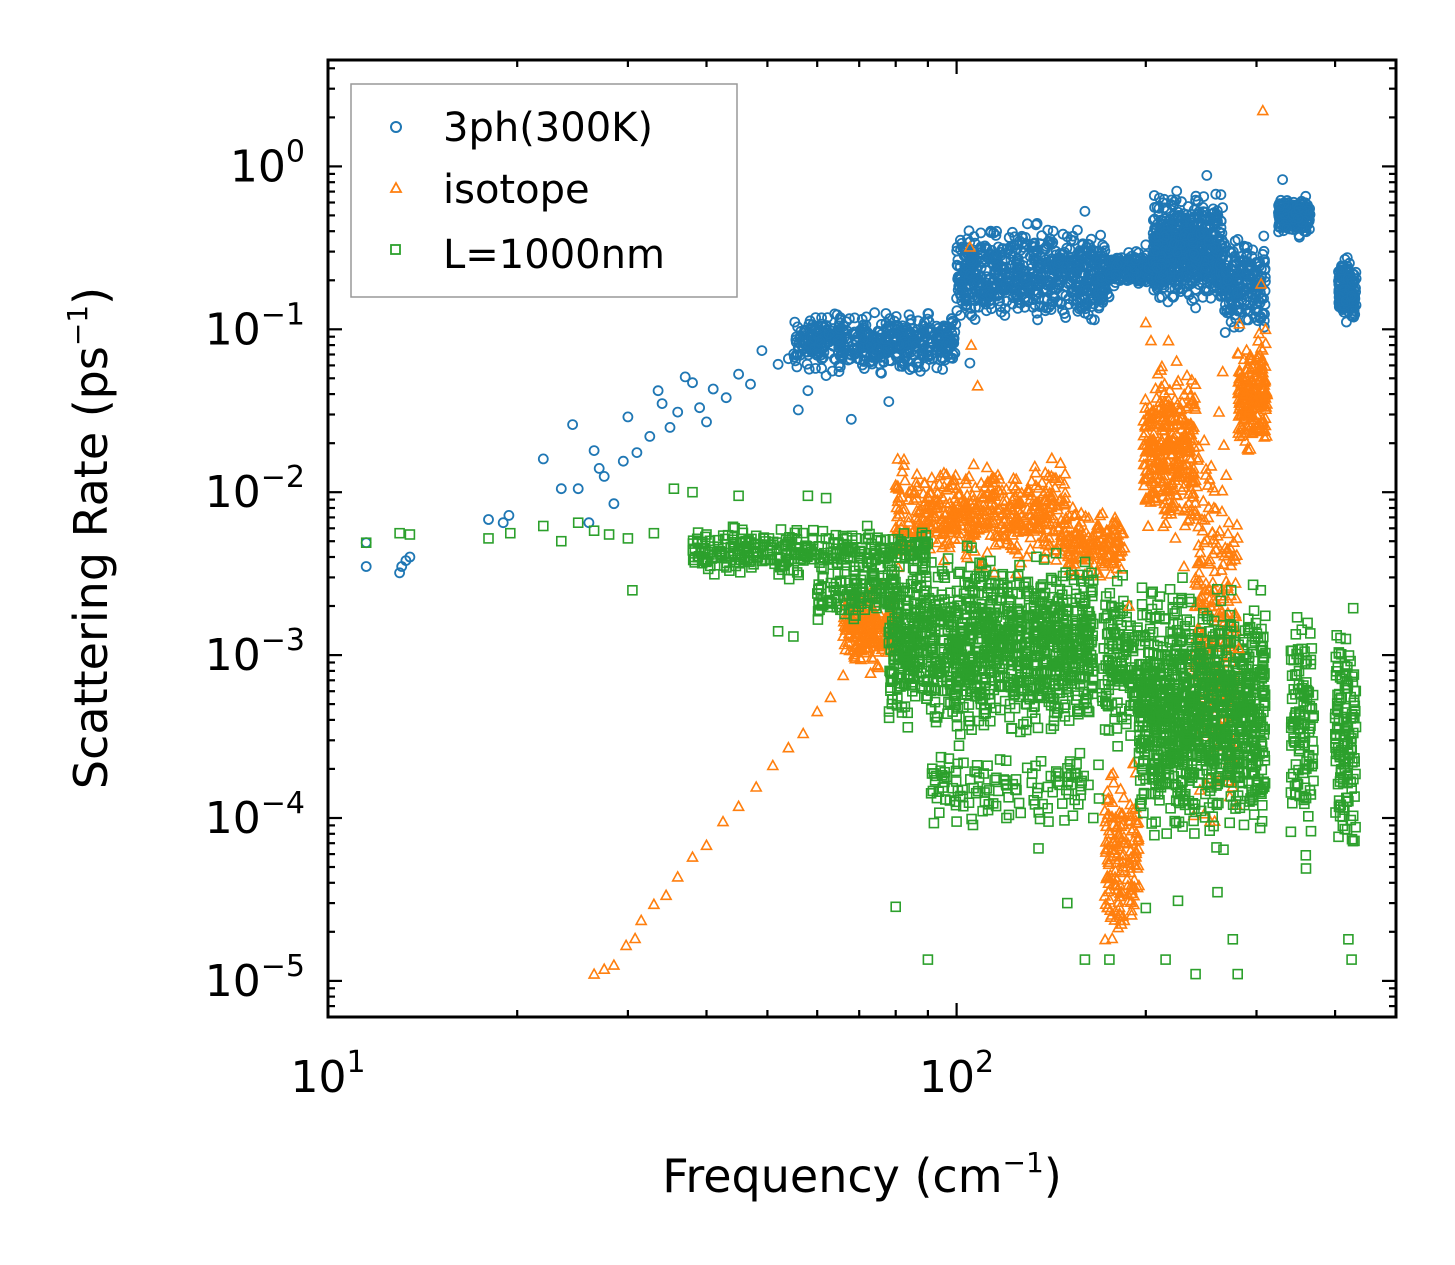 Image resolution: width=1455 pixels, height=1265 pixels. Describe the element at coordinates (1075, 282) in the screenshot. I see `series-3ph-300k` at that location.